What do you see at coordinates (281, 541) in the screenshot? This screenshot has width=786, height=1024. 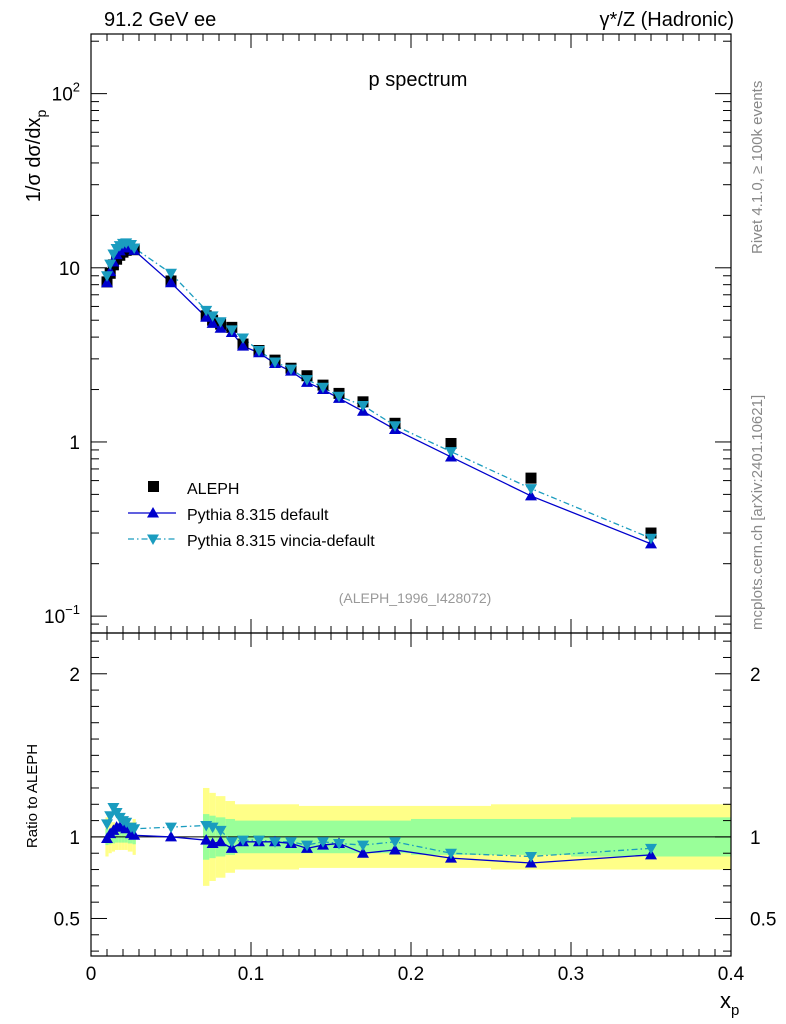 I see `legend-label-vincia: Pythia 8.315 vincia-default` at bounding box center [281, 541].